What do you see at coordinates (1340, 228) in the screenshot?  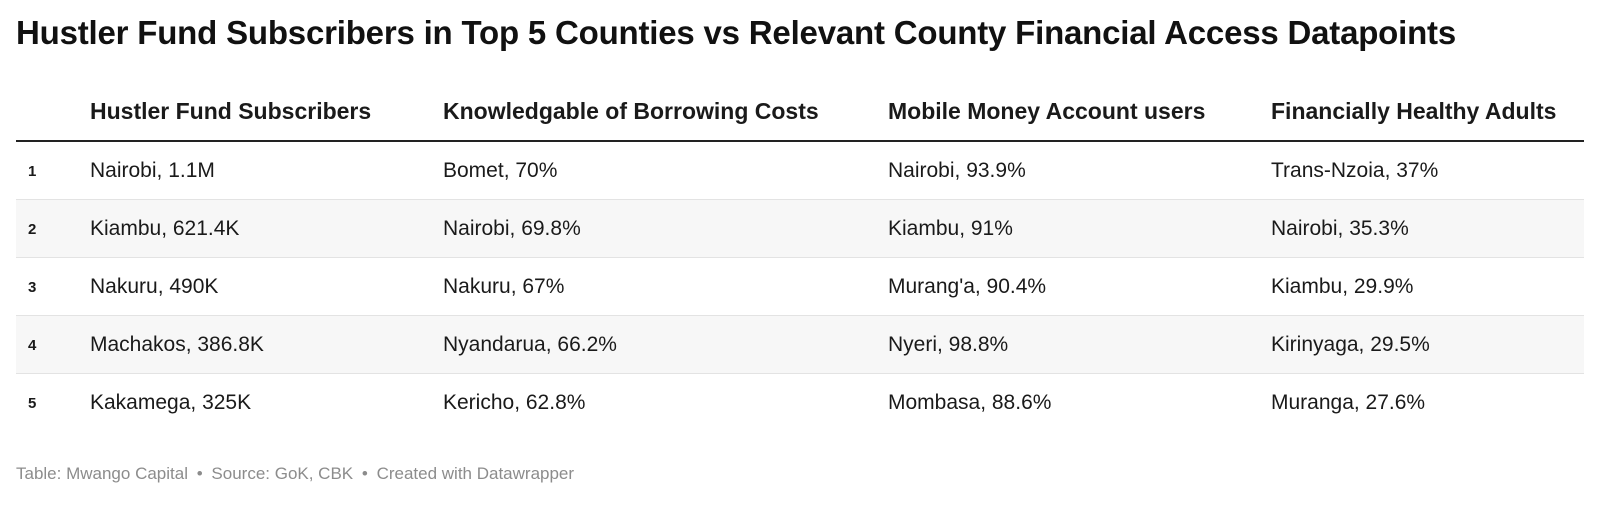 I see `table-cell: Nairobi, 35.3%` at bounding box center [1340, 228].